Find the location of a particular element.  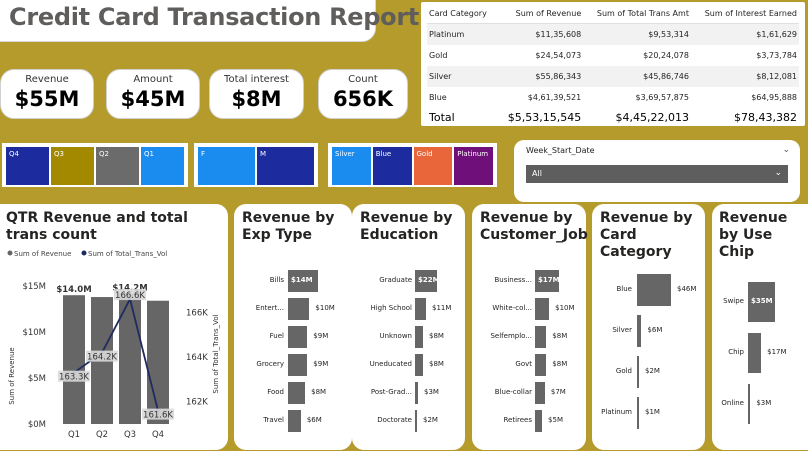

bar-category-label: Grocery is located at coordinates (270, 364).